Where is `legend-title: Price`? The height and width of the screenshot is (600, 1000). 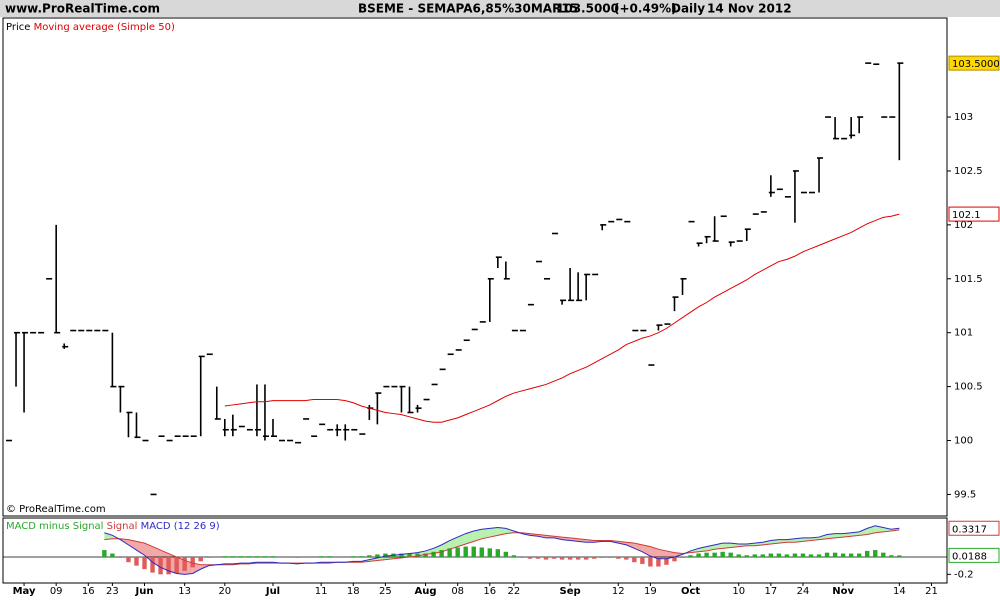 legend-title: Price is located at coordinates (18, 27).